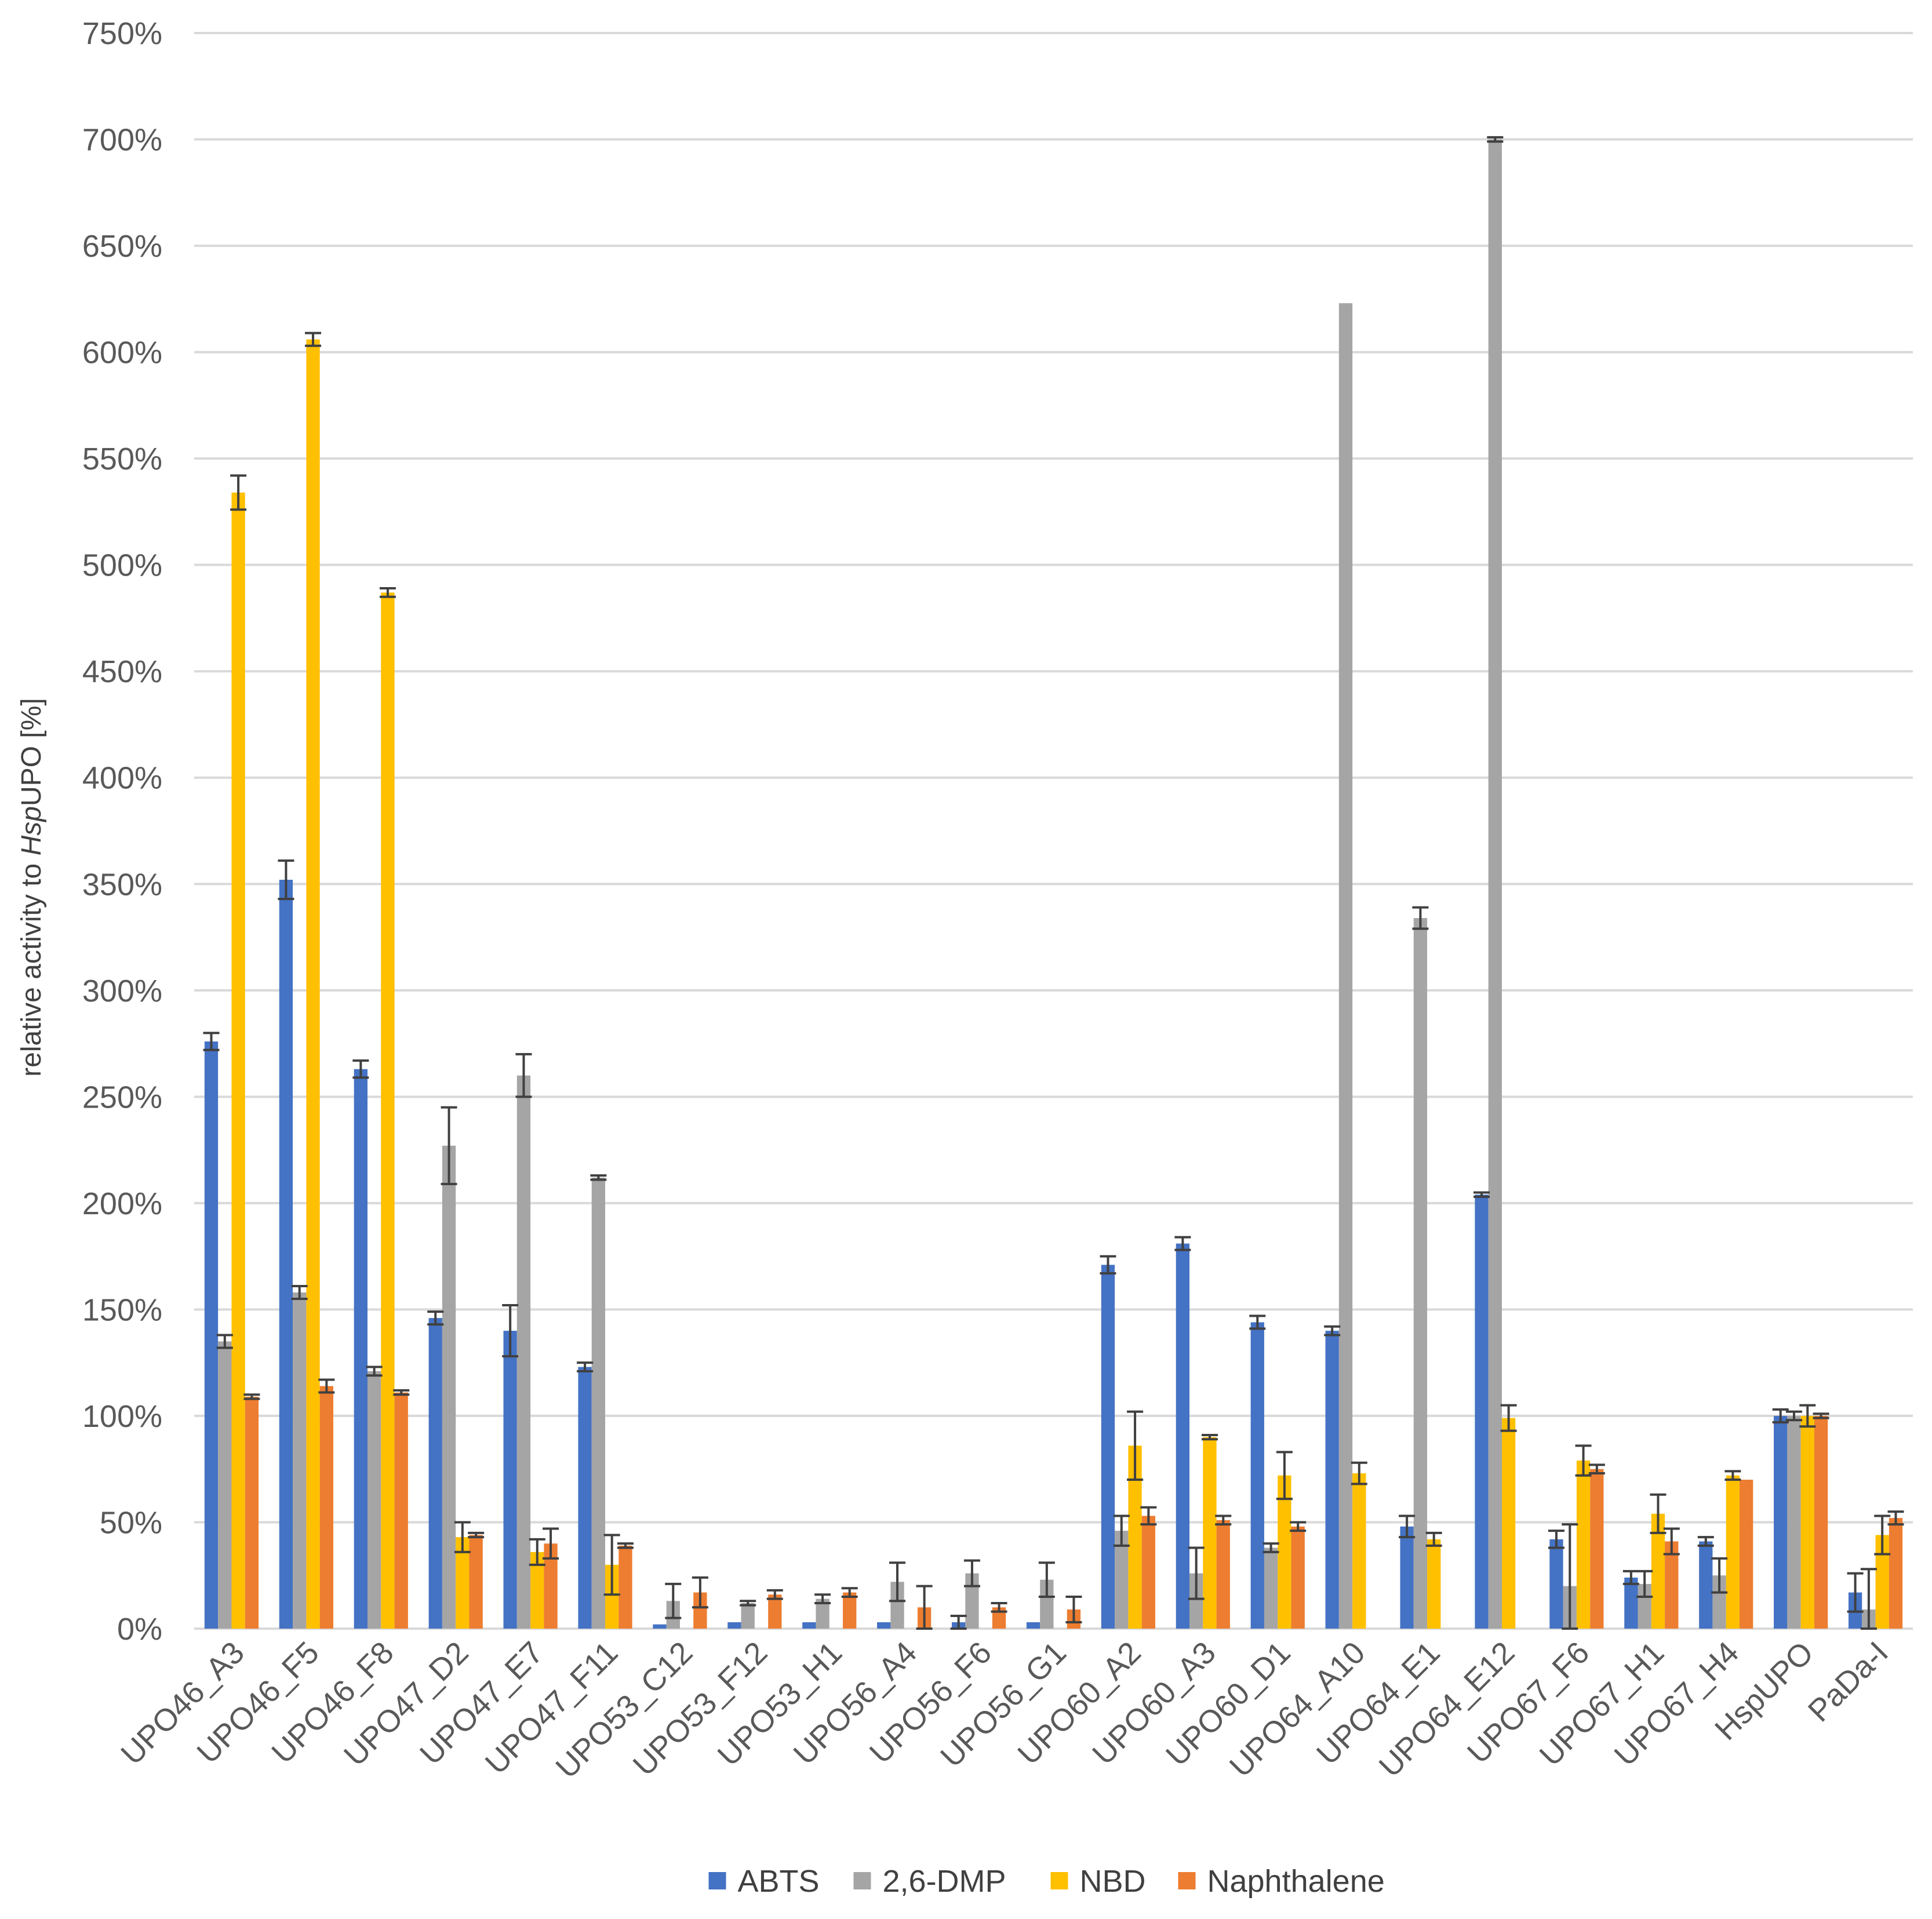 This screenshot has height=1919, width=1932. Describe the element at coordinates (122, 33) in the screenshot. I see `y-tick-label: 750%` at that location.